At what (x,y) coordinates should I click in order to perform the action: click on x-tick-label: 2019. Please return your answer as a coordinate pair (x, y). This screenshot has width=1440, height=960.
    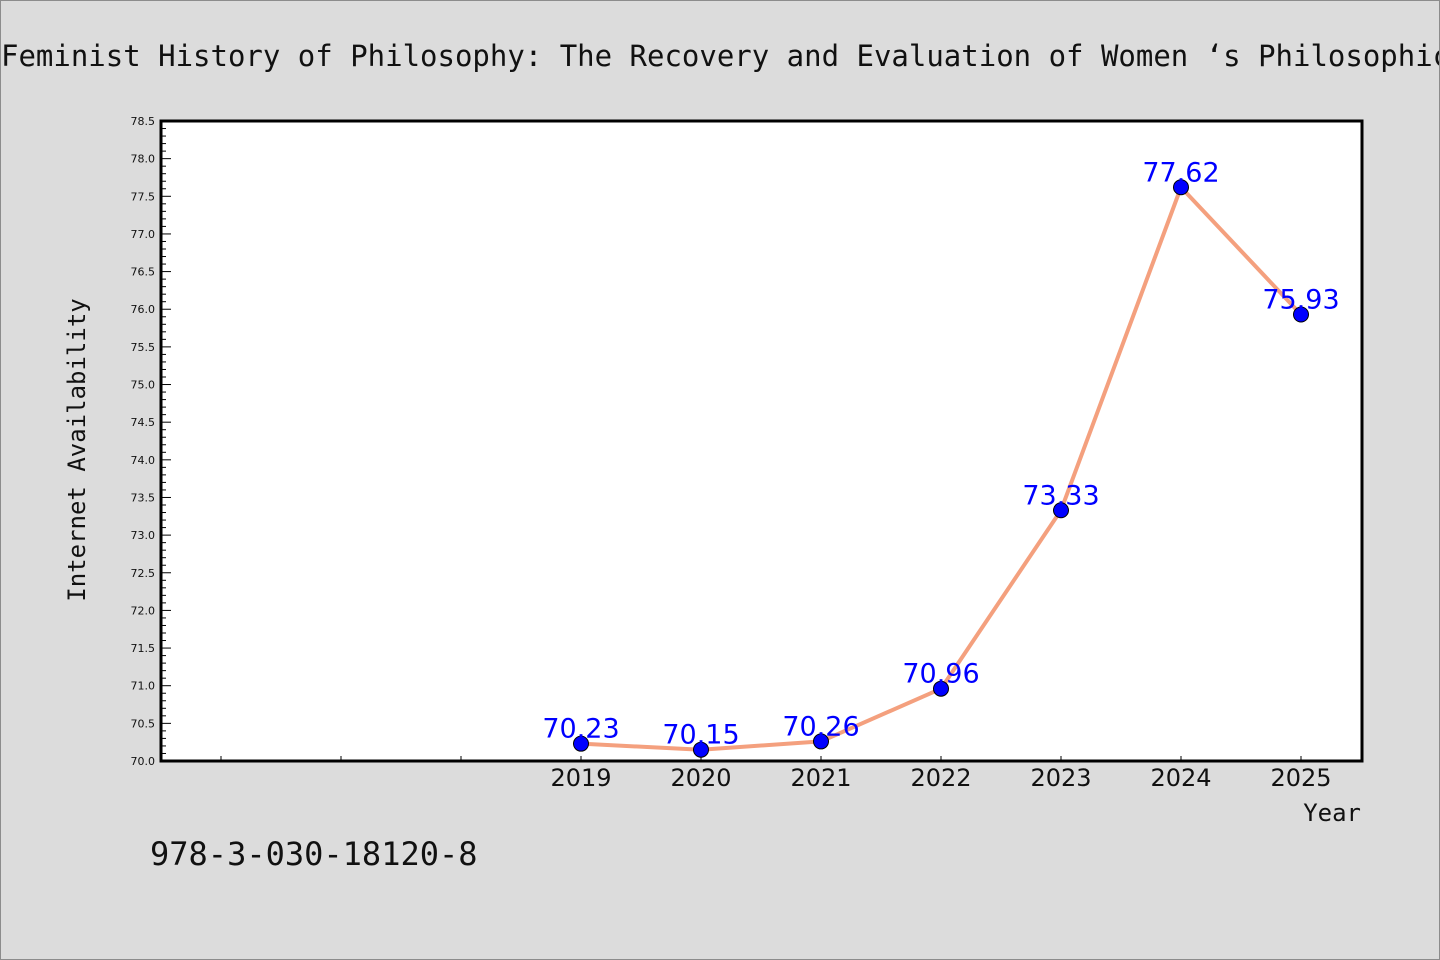
    Looking at the image, I should click on (580, 778).